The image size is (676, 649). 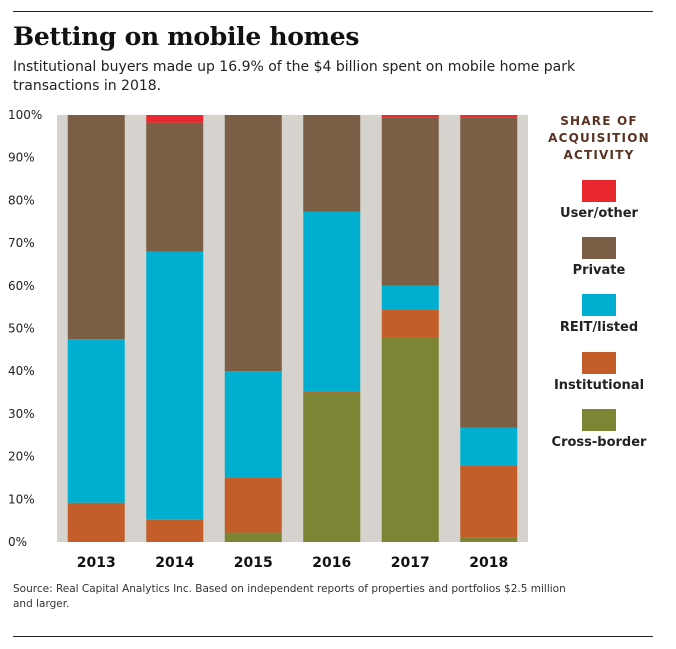 I want to click on legend-item-cross-border: Cross-border, so click(x=599, y=429).